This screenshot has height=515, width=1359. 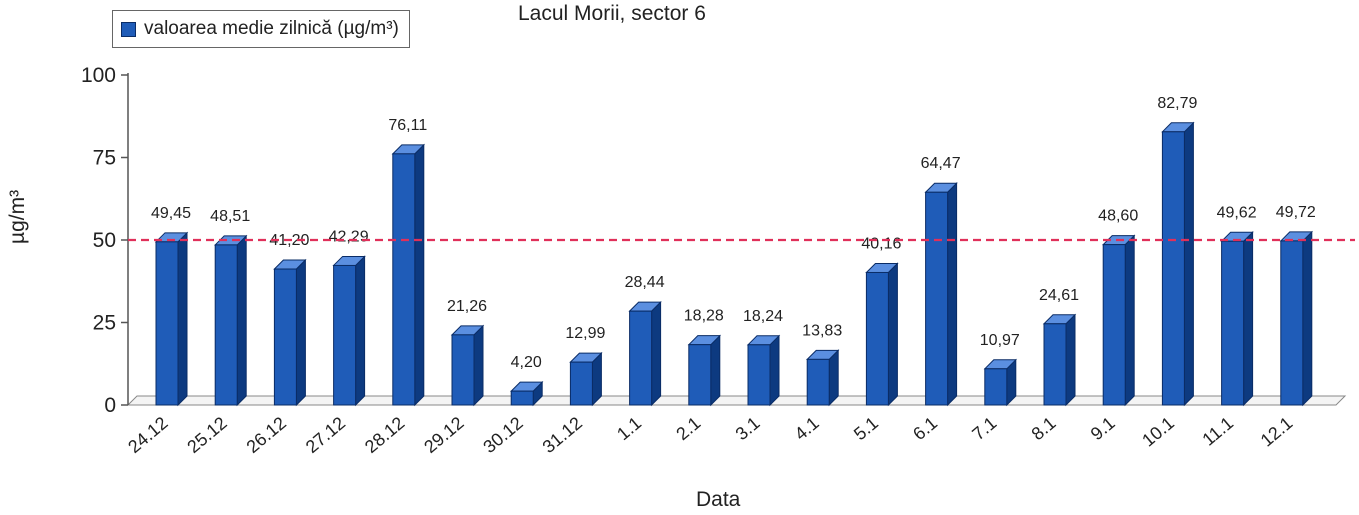 What do you see at coordinates (941, 163) in the screenshot?
I see `data-label: 64,47` at bounding box center [941, 163].